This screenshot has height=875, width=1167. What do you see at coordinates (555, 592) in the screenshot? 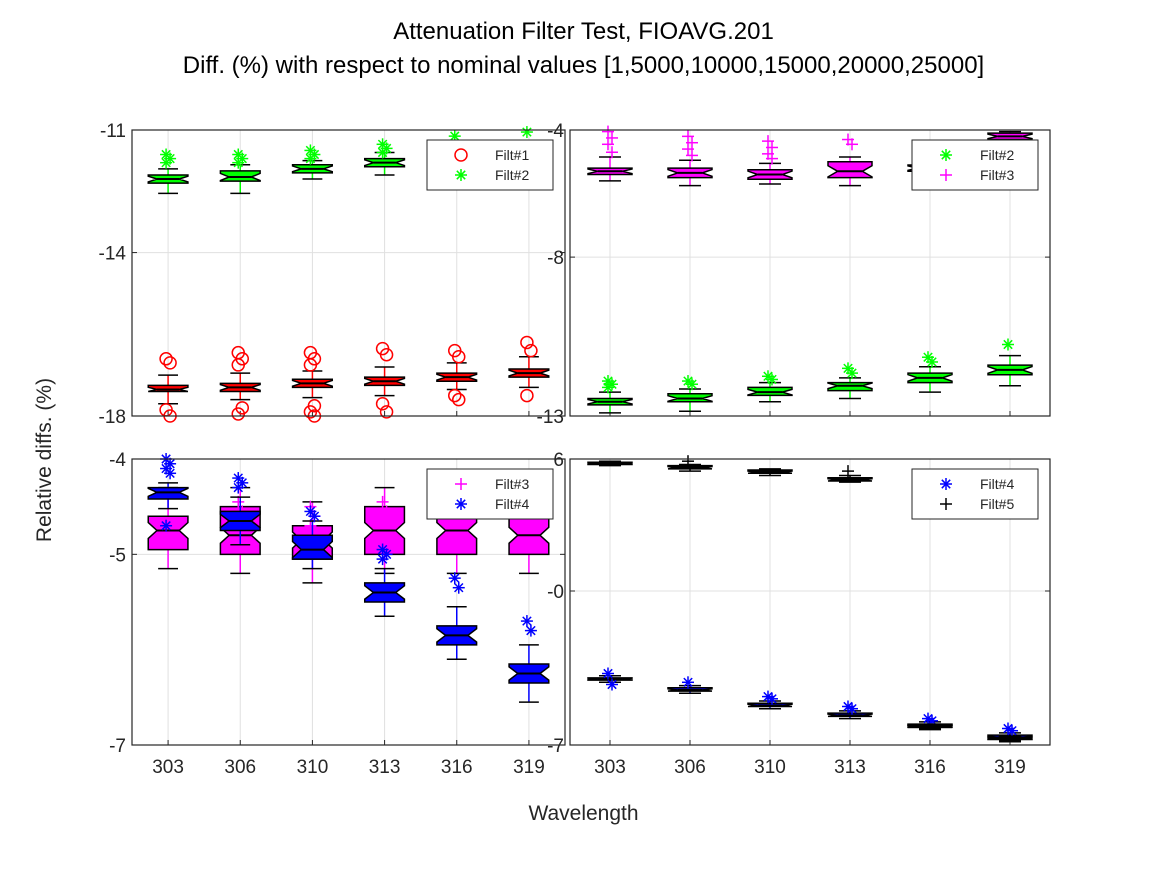
I see `y-tick-label: -0` at bounding box center [555, 592].